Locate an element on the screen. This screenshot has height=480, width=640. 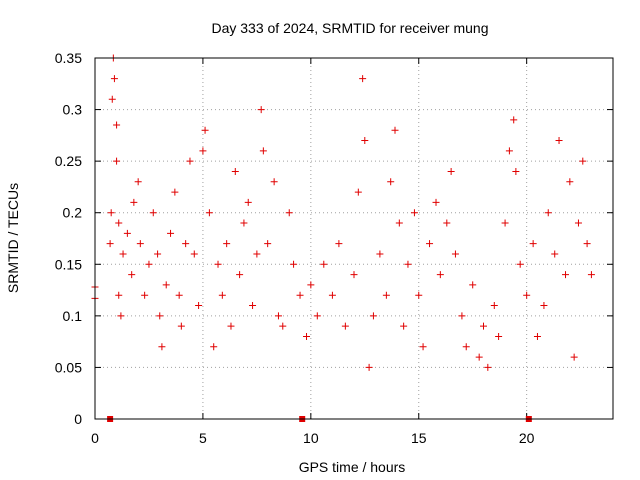
x-tick-label: 5 is located at coordinates (203, 438).